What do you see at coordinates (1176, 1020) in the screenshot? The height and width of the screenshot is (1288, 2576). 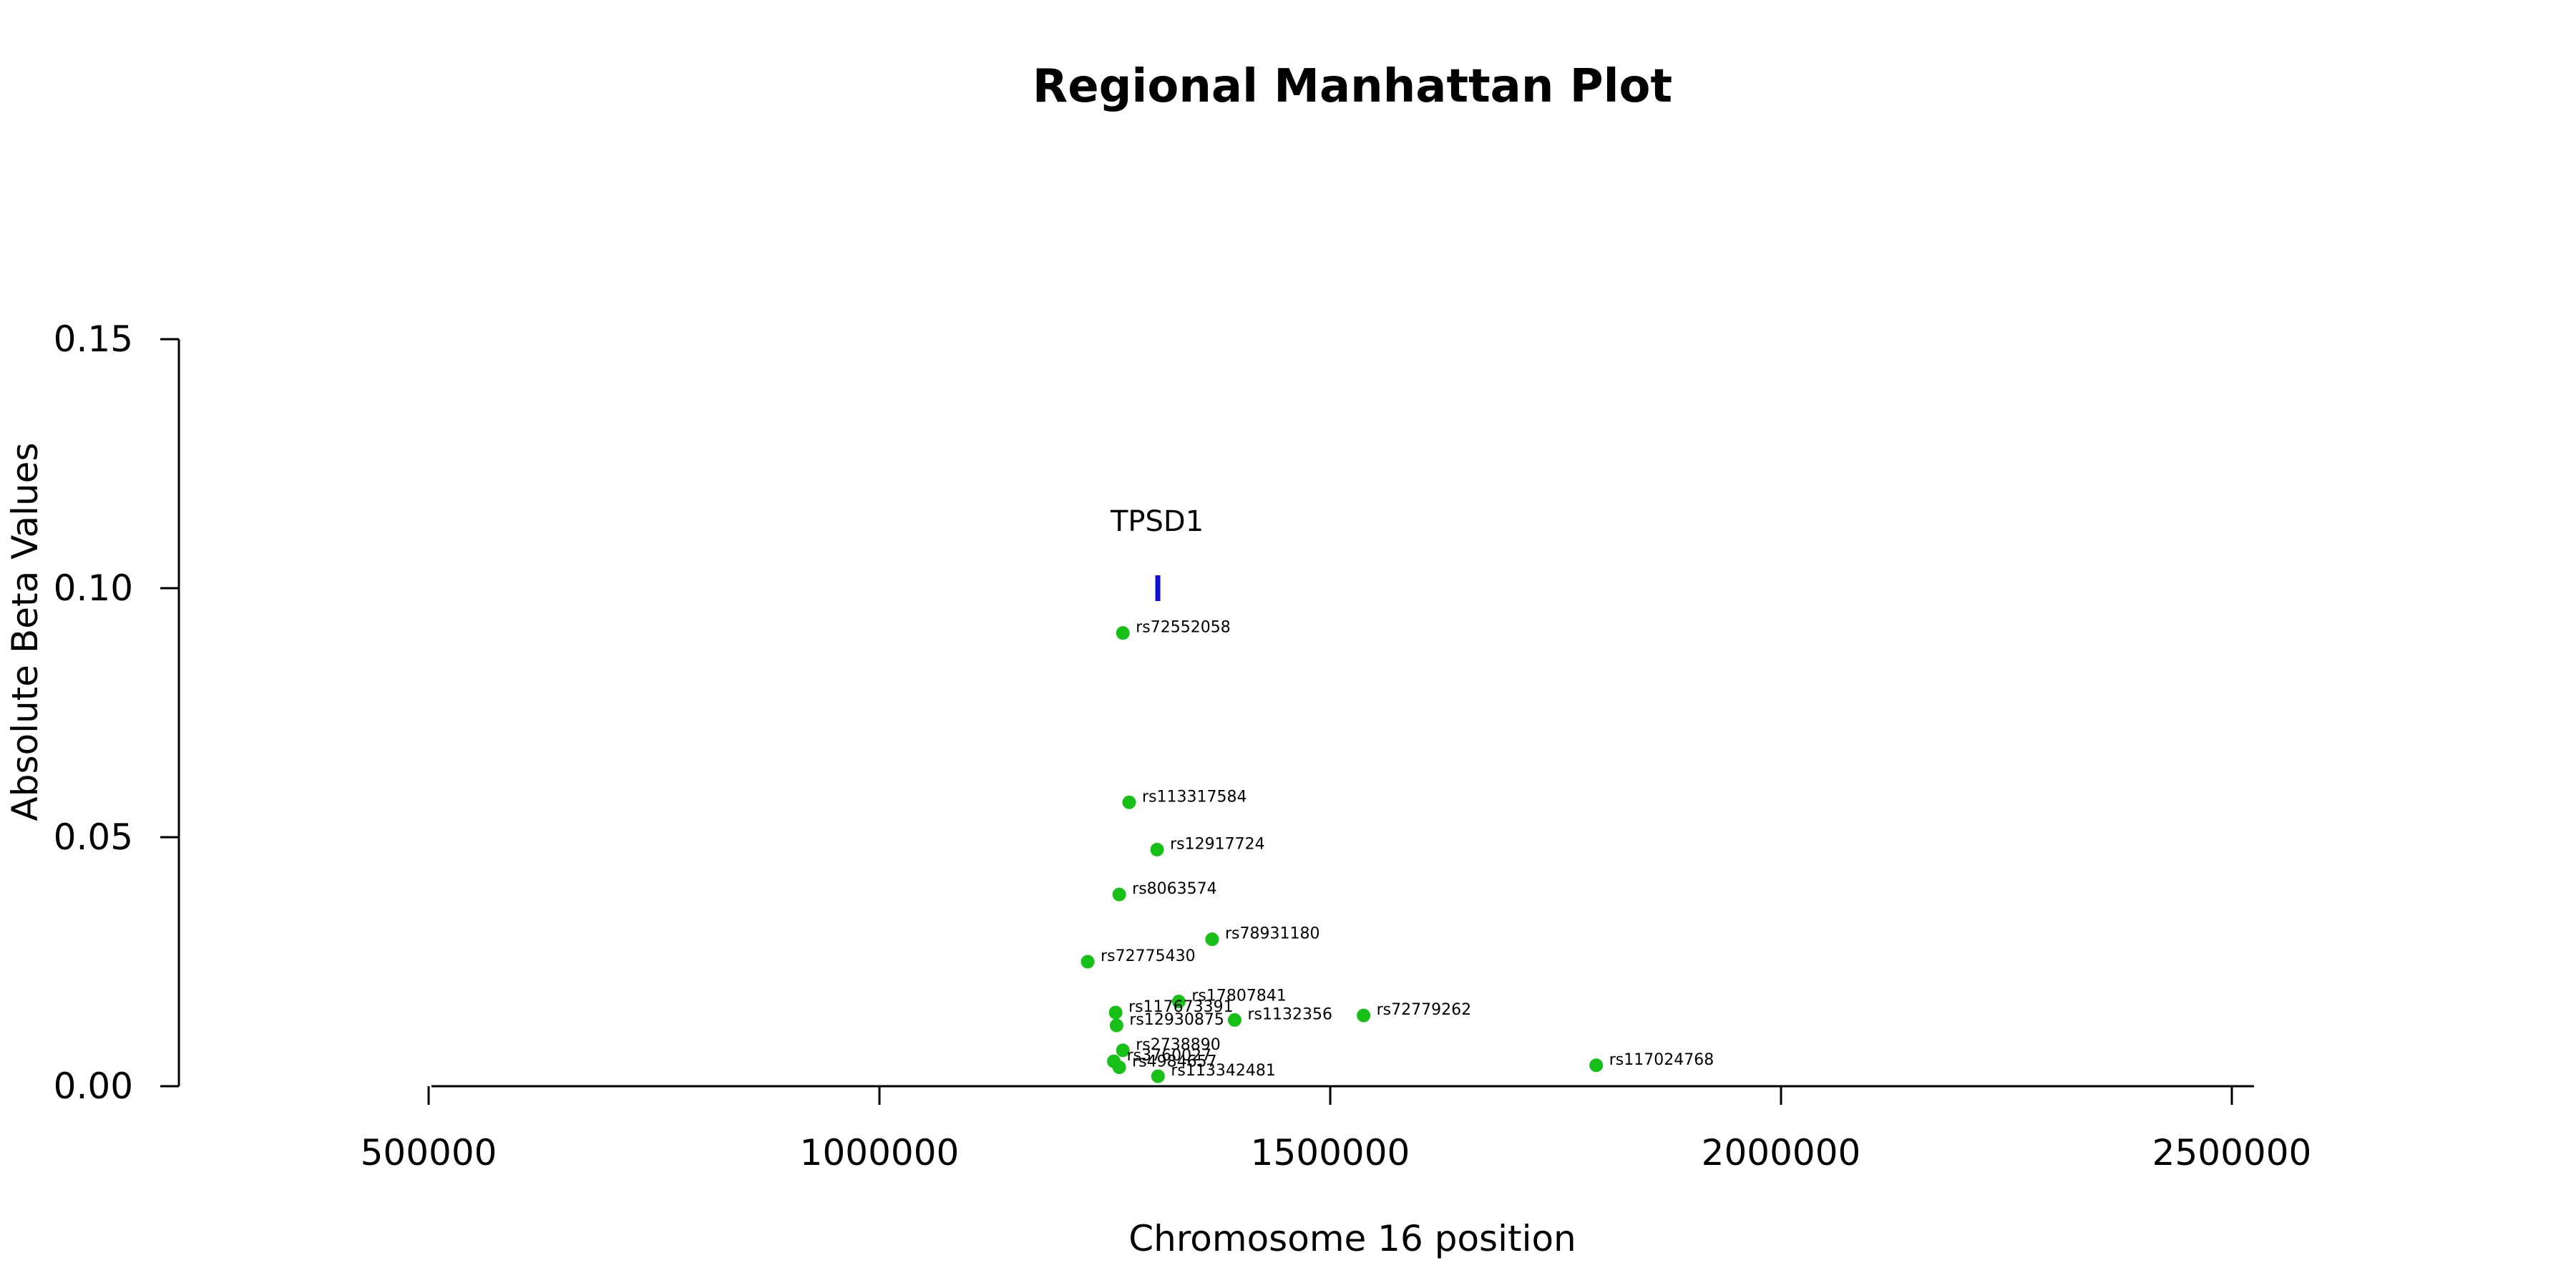 I see `snp-label: rs12930875` at bounding box center [1176, 1020].